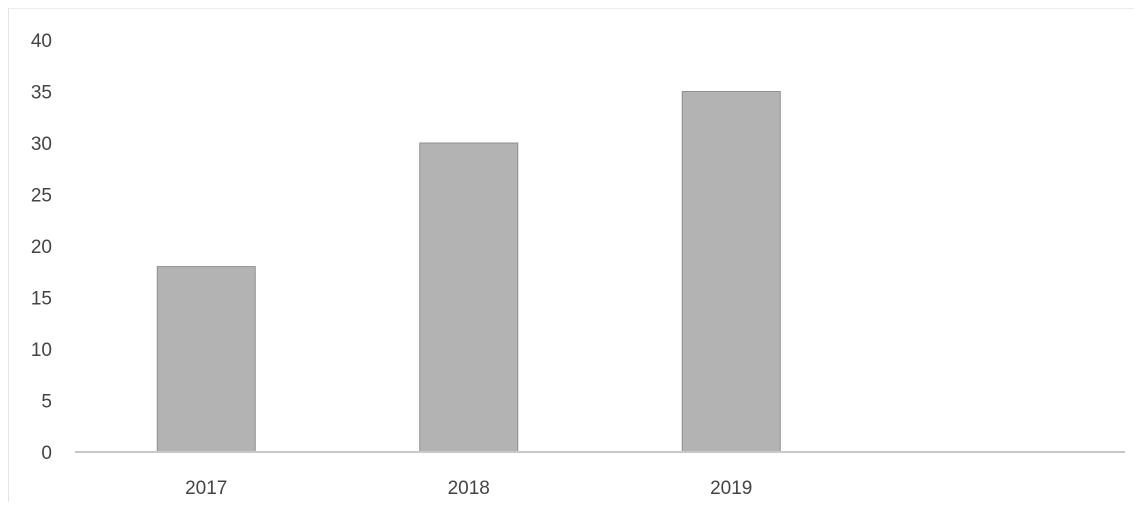 The width and height of the screenshot is (1141, 509). What do you see at coordinates (41, 299) in the screenshot?
I see `y-tick-label: 15` at bounding box center [41, 299].